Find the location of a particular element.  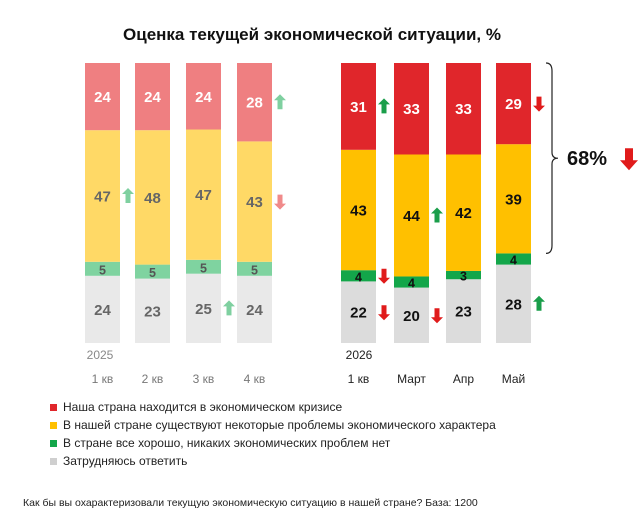

data-label: 3 is located at coordinates (463, 277).